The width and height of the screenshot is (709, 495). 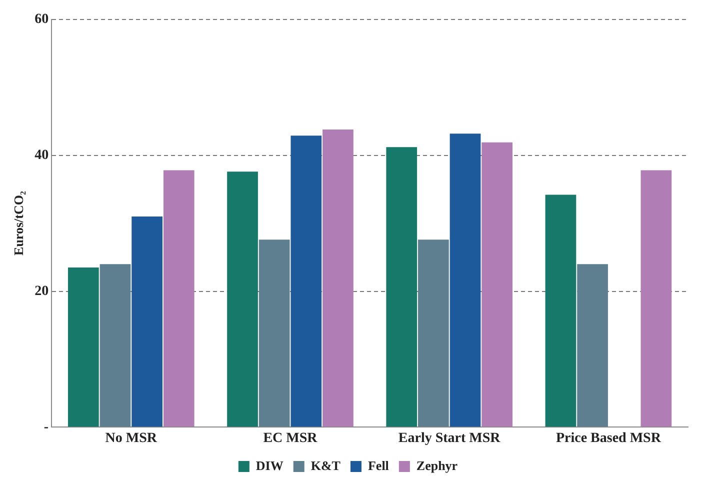 What do you see at coordinates (379, 465) in the screenshot?
I see `legend-label: Fell` at bounding box center [379, 465].